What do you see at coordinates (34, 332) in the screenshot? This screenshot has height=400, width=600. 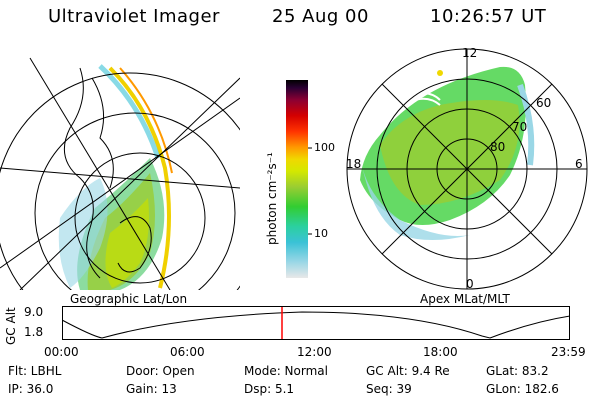 I see `altitude-tick-low: 1.8` at bounding box center [34, 332].